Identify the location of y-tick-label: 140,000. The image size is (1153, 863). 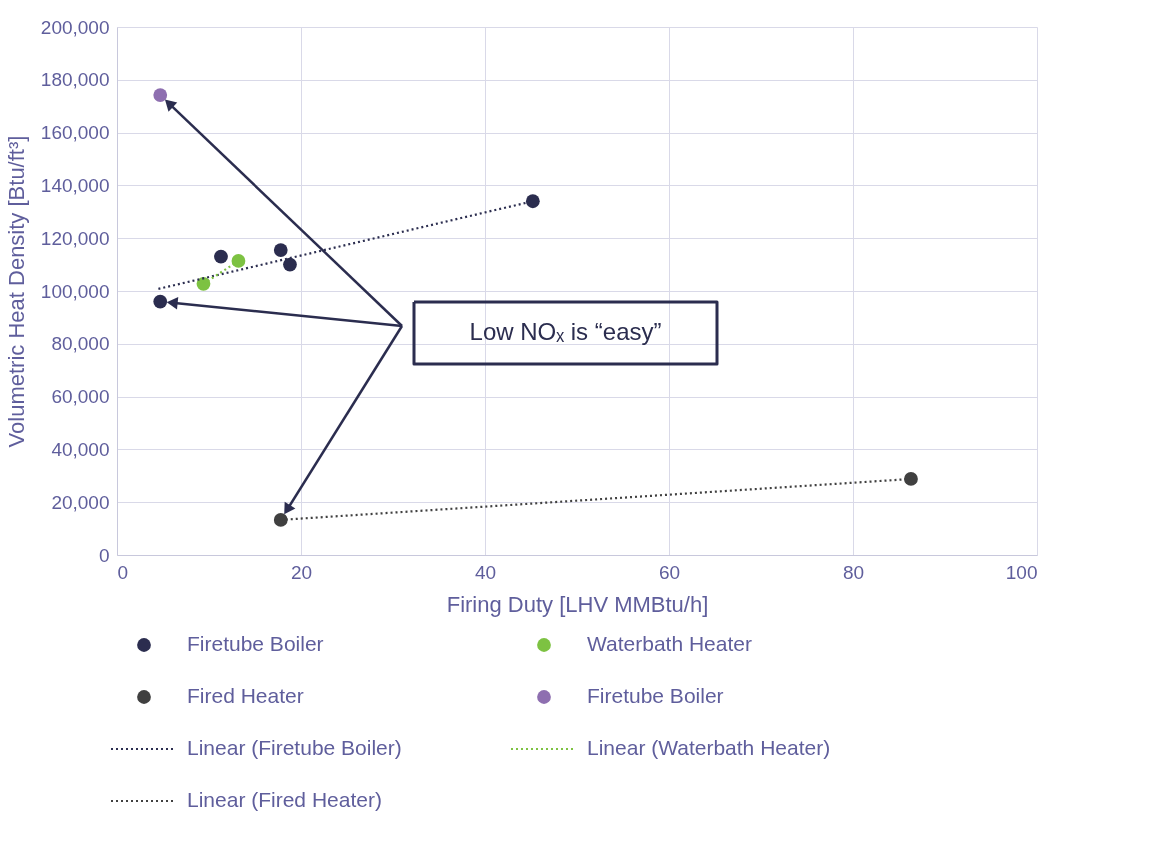
(75, 185).